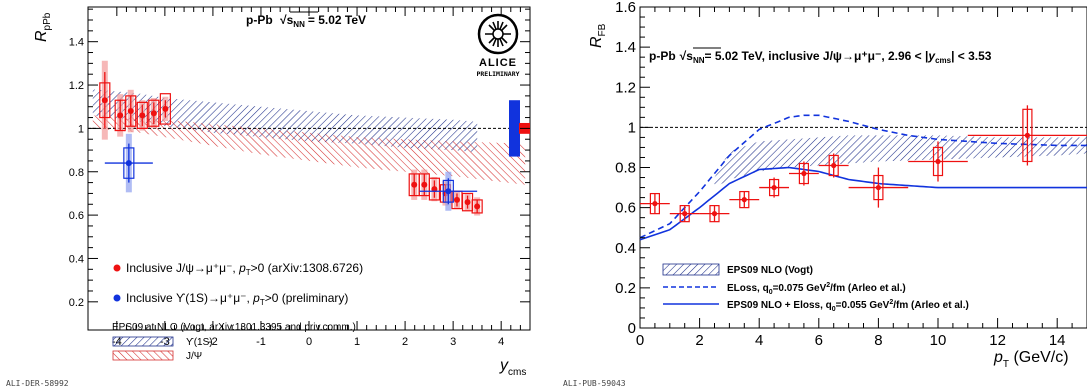  What do you see at coordinates (43, 27) in the screenshot?
I see `left-ylabel: RpPb` at bounding box center [43, 27].